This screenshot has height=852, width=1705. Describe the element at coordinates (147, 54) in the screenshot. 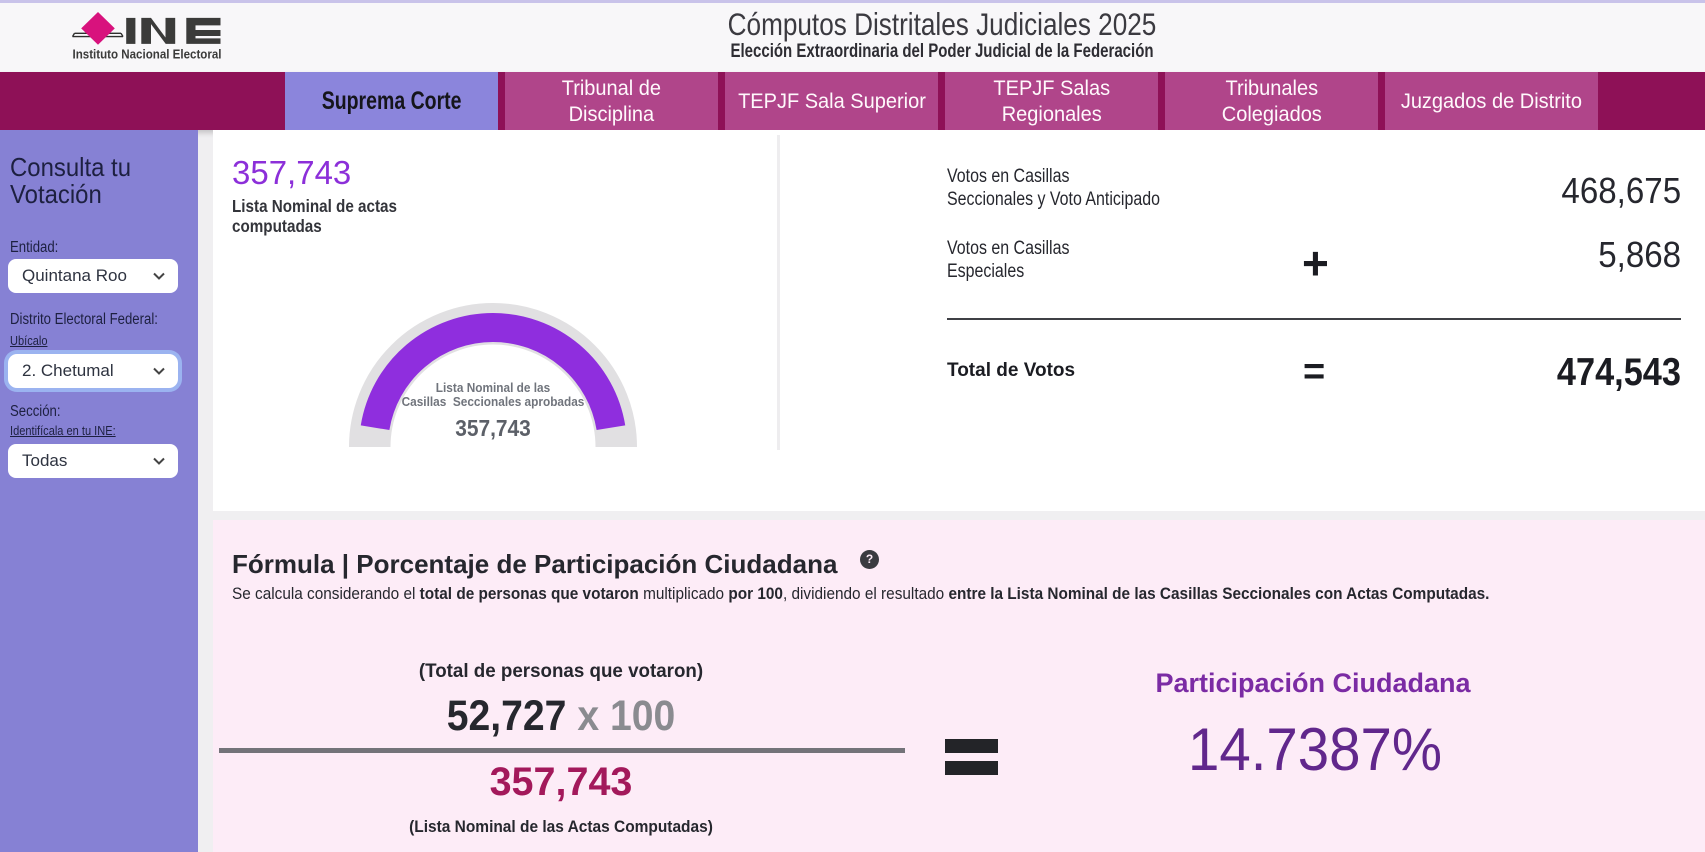

I see `svg-text: Instituto Nacional Electoral` at that location.